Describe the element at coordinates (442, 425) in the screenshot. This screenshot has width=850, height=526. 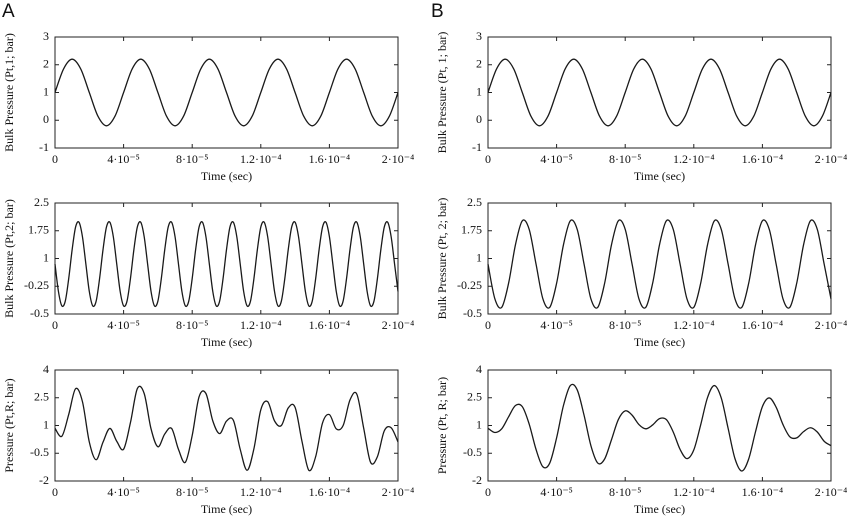
I see `y-axis-title: Pressure (Pt, R; bar)` at that location.